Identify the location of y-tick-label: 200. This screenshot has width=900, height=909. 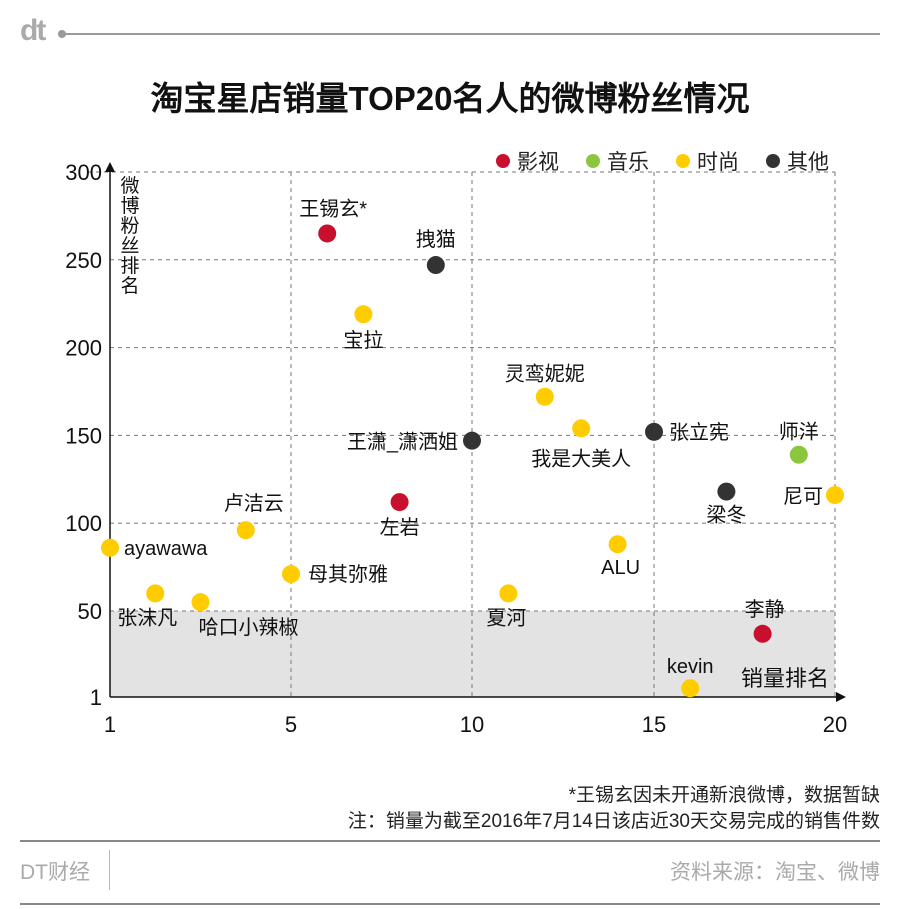
(83, 348).